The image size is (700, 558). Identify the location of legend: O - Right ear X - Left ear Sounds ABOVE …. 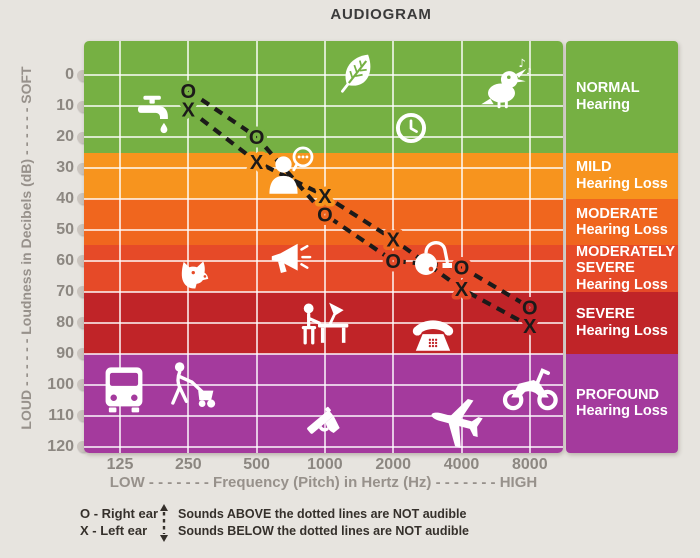
(274, 523).